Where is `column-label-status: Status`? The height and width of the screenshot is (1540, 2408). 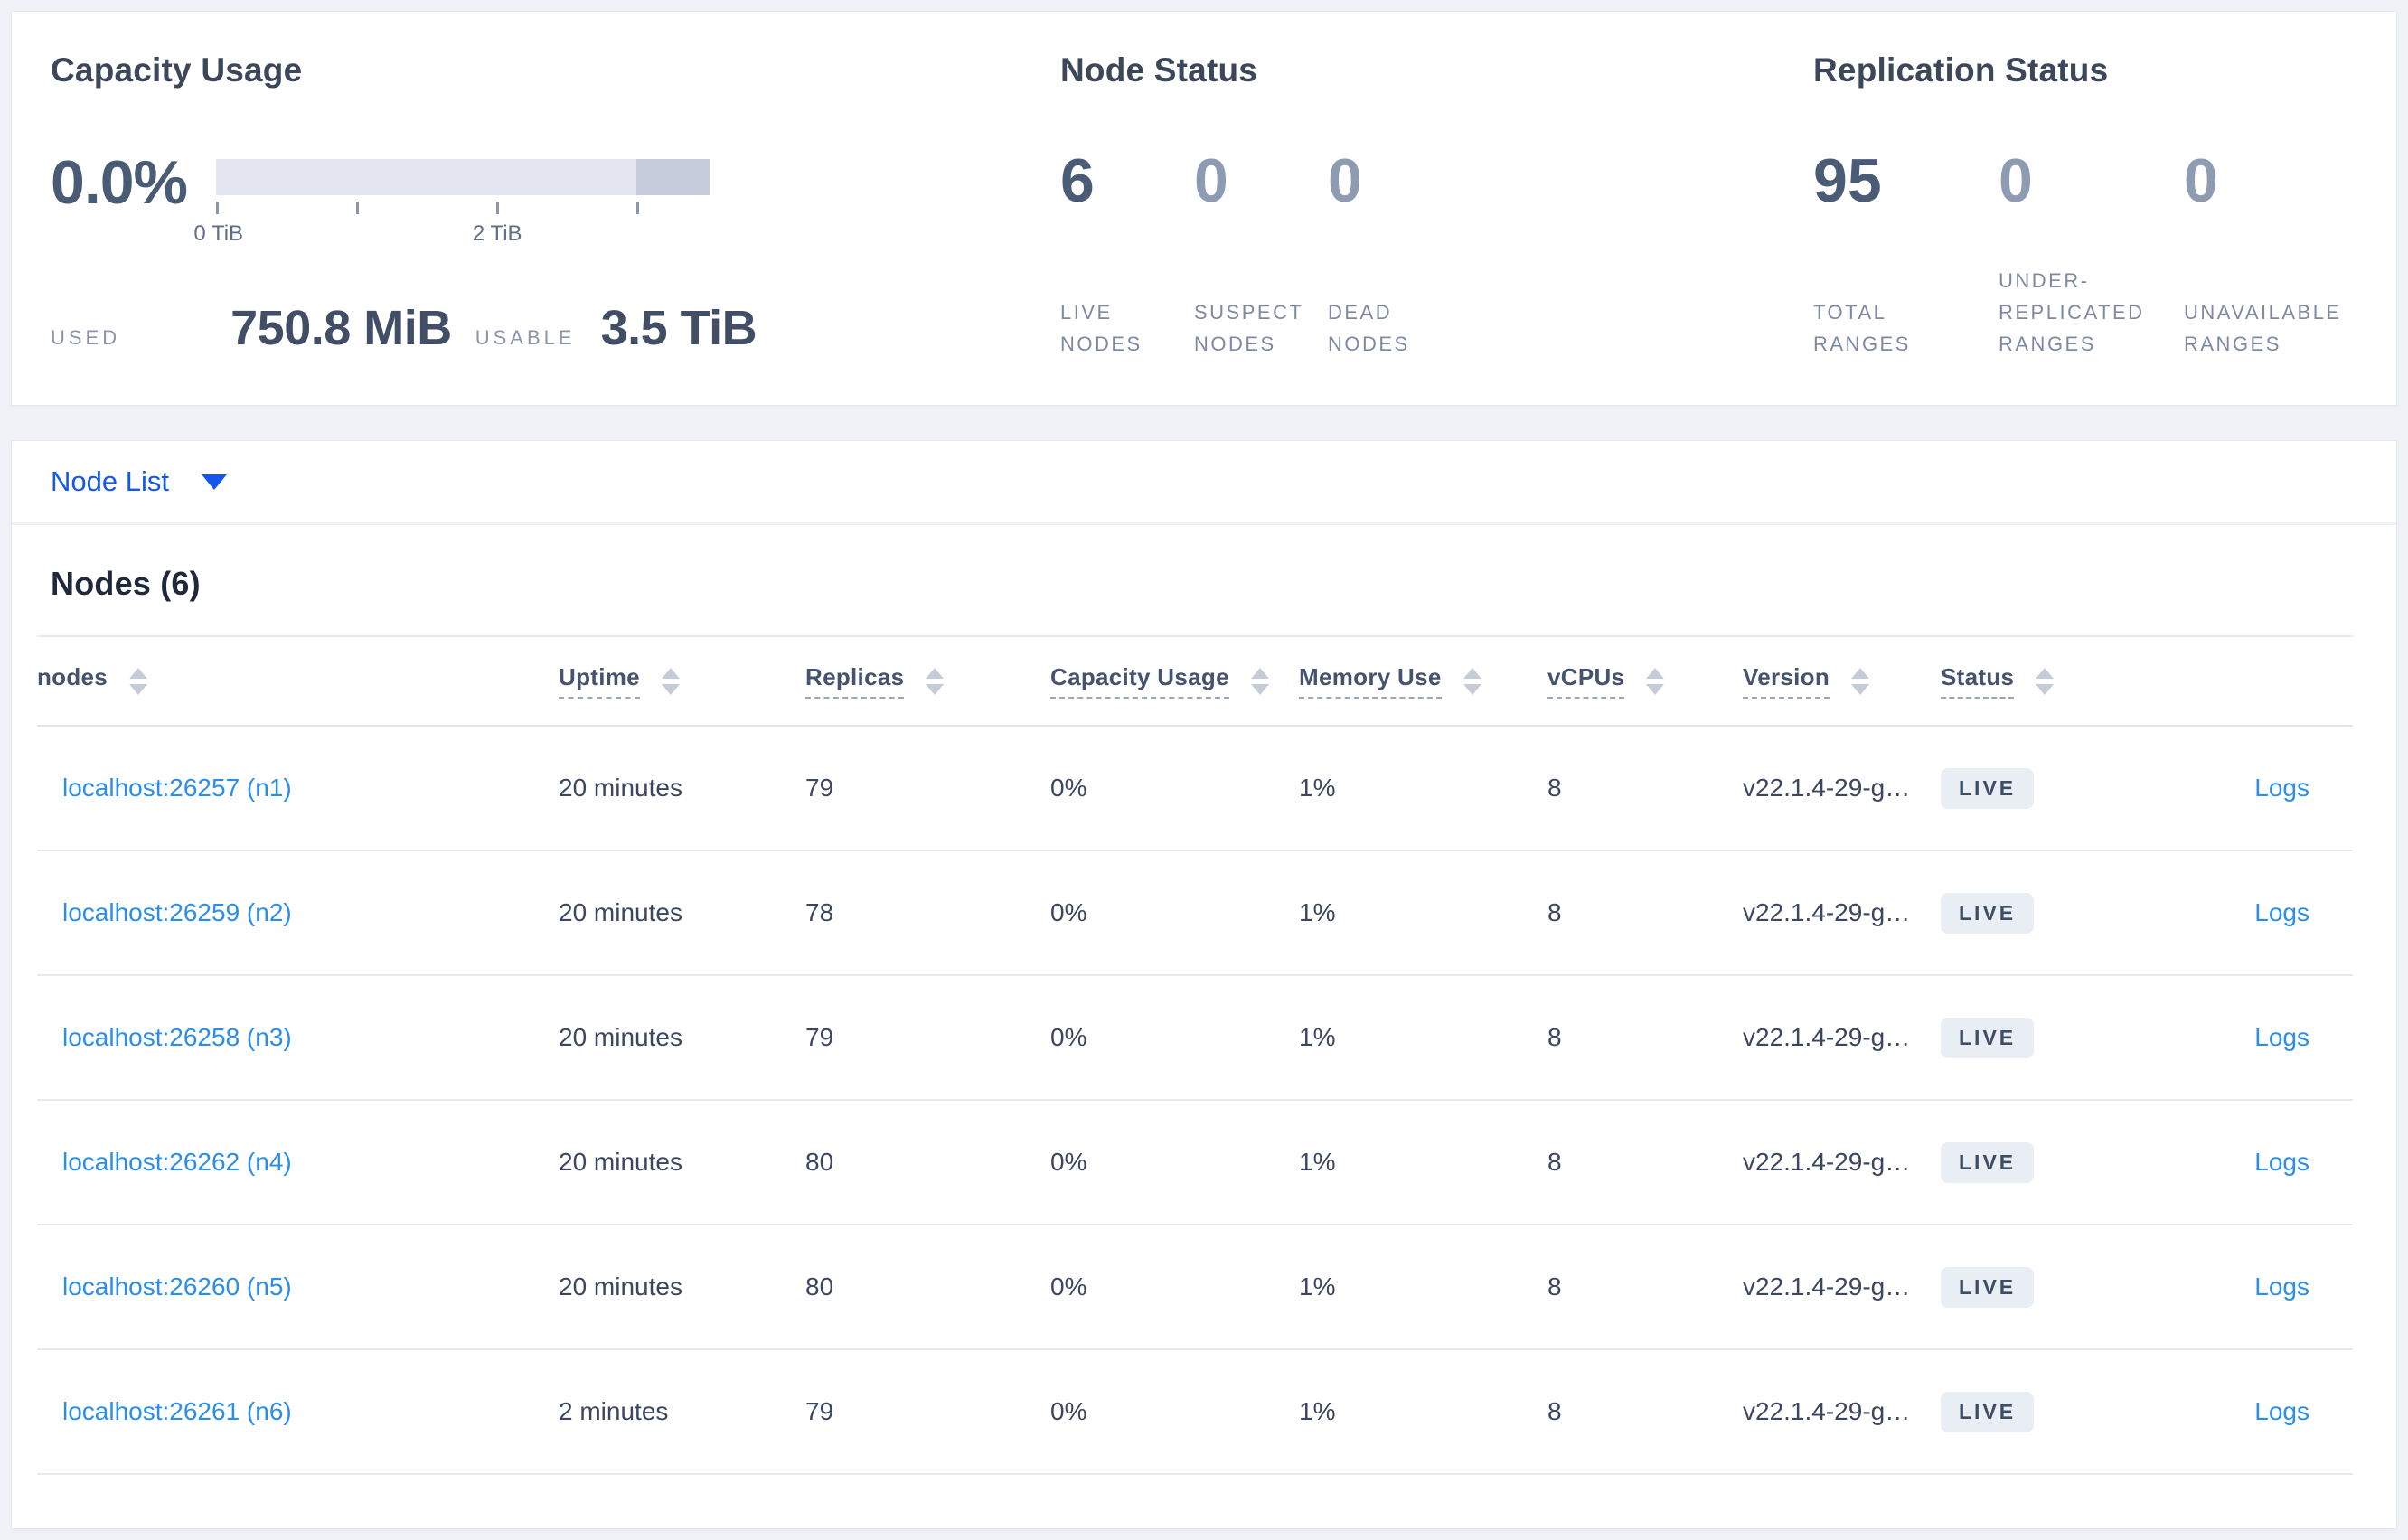
column-label-status: Status is located at coordinates (1978, 681).